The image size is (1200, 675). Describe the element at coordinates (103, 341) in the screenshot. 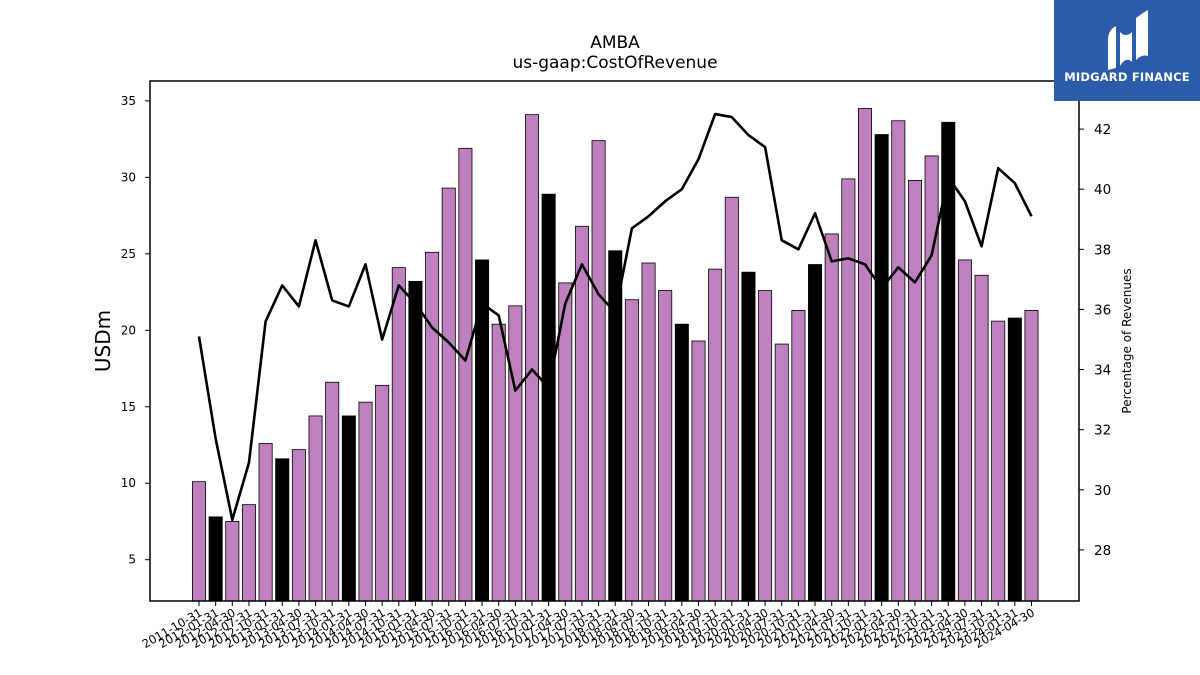

I see `left-y-axis-label: USDm` at that location.